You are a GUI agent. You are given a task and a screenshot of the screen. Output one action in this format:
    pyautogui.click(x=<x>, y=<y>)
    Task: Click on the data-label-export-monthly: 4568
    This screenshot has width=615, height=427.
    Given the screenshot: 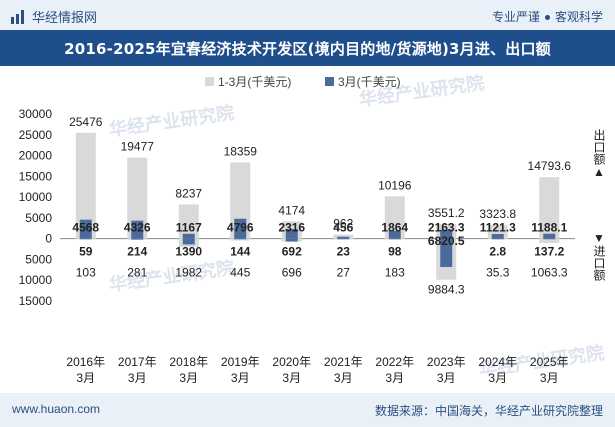 What is the action you would take?
    pyautogui.click(x=85, y=228)
    